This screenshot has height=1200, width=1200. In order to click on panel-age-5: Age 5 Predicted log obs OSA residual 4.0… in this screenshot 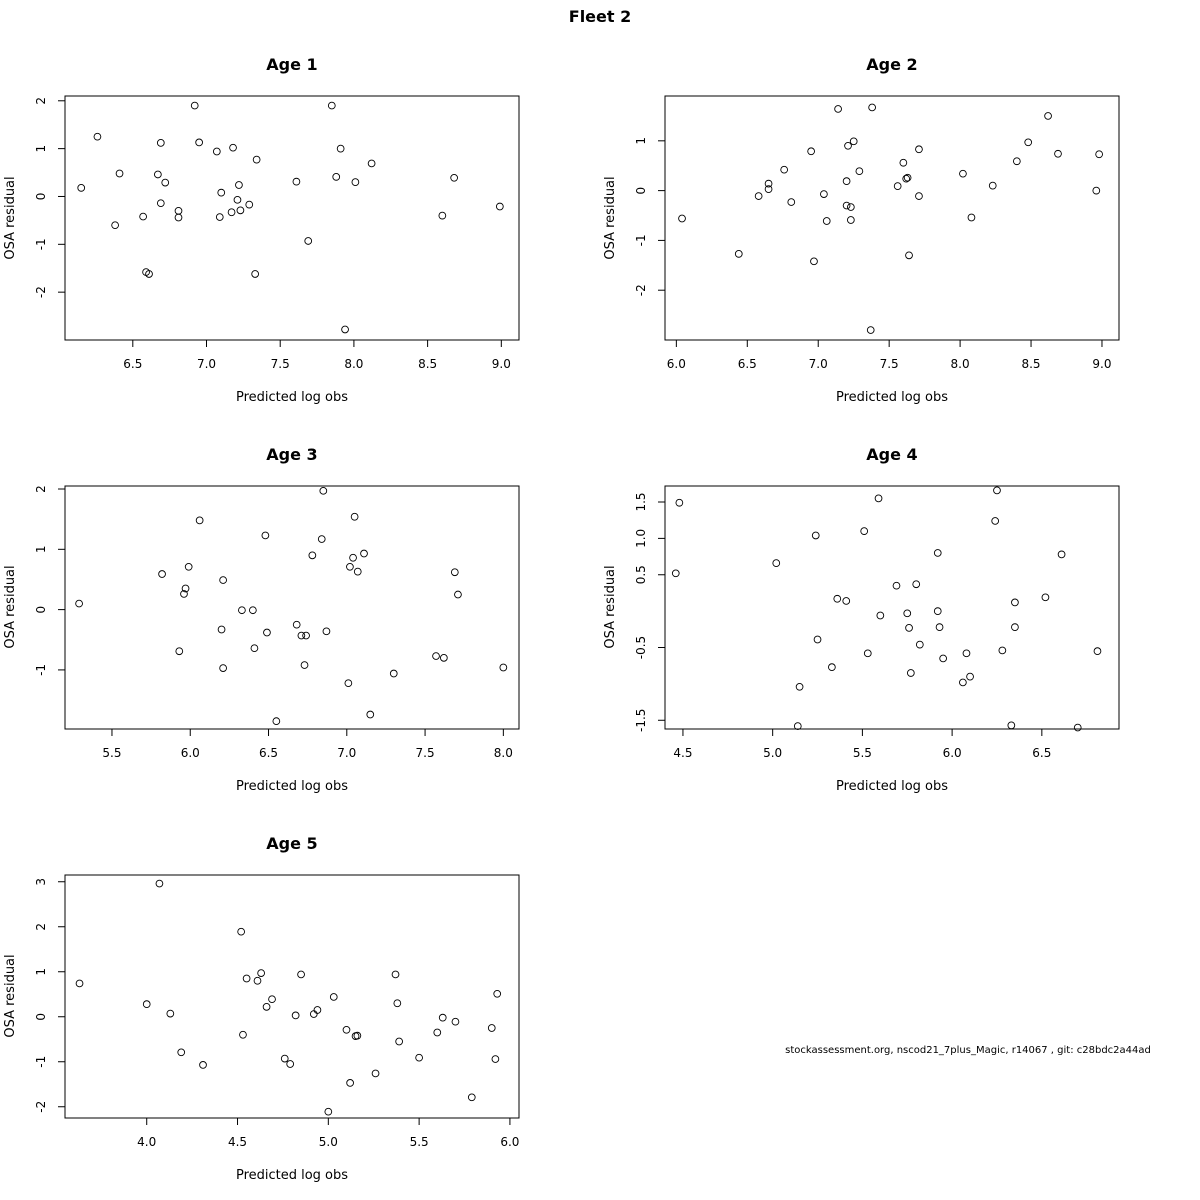, I will do `click(261, 1008)`.